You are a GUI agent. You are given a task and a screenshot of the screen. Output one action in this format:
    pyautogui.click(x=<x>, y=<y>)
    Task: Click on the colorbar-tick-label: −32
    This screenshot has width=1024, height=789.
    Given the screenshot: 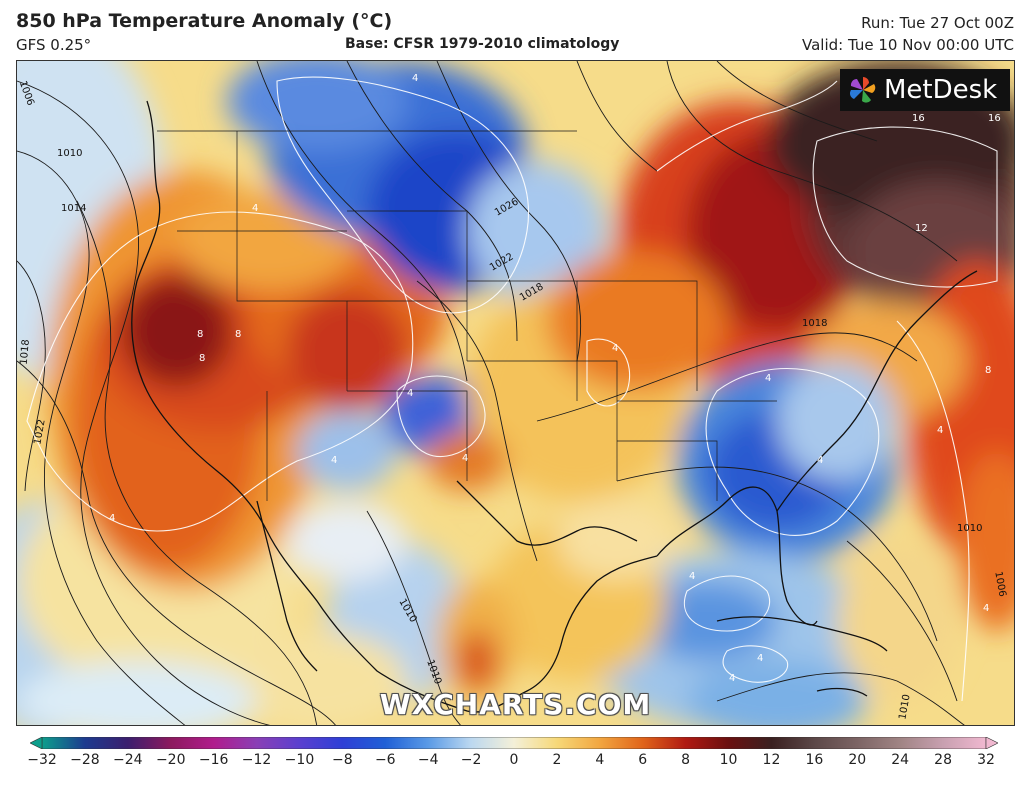 What is the action you would take?
    pyautogui.click(x=42, y=760)
    